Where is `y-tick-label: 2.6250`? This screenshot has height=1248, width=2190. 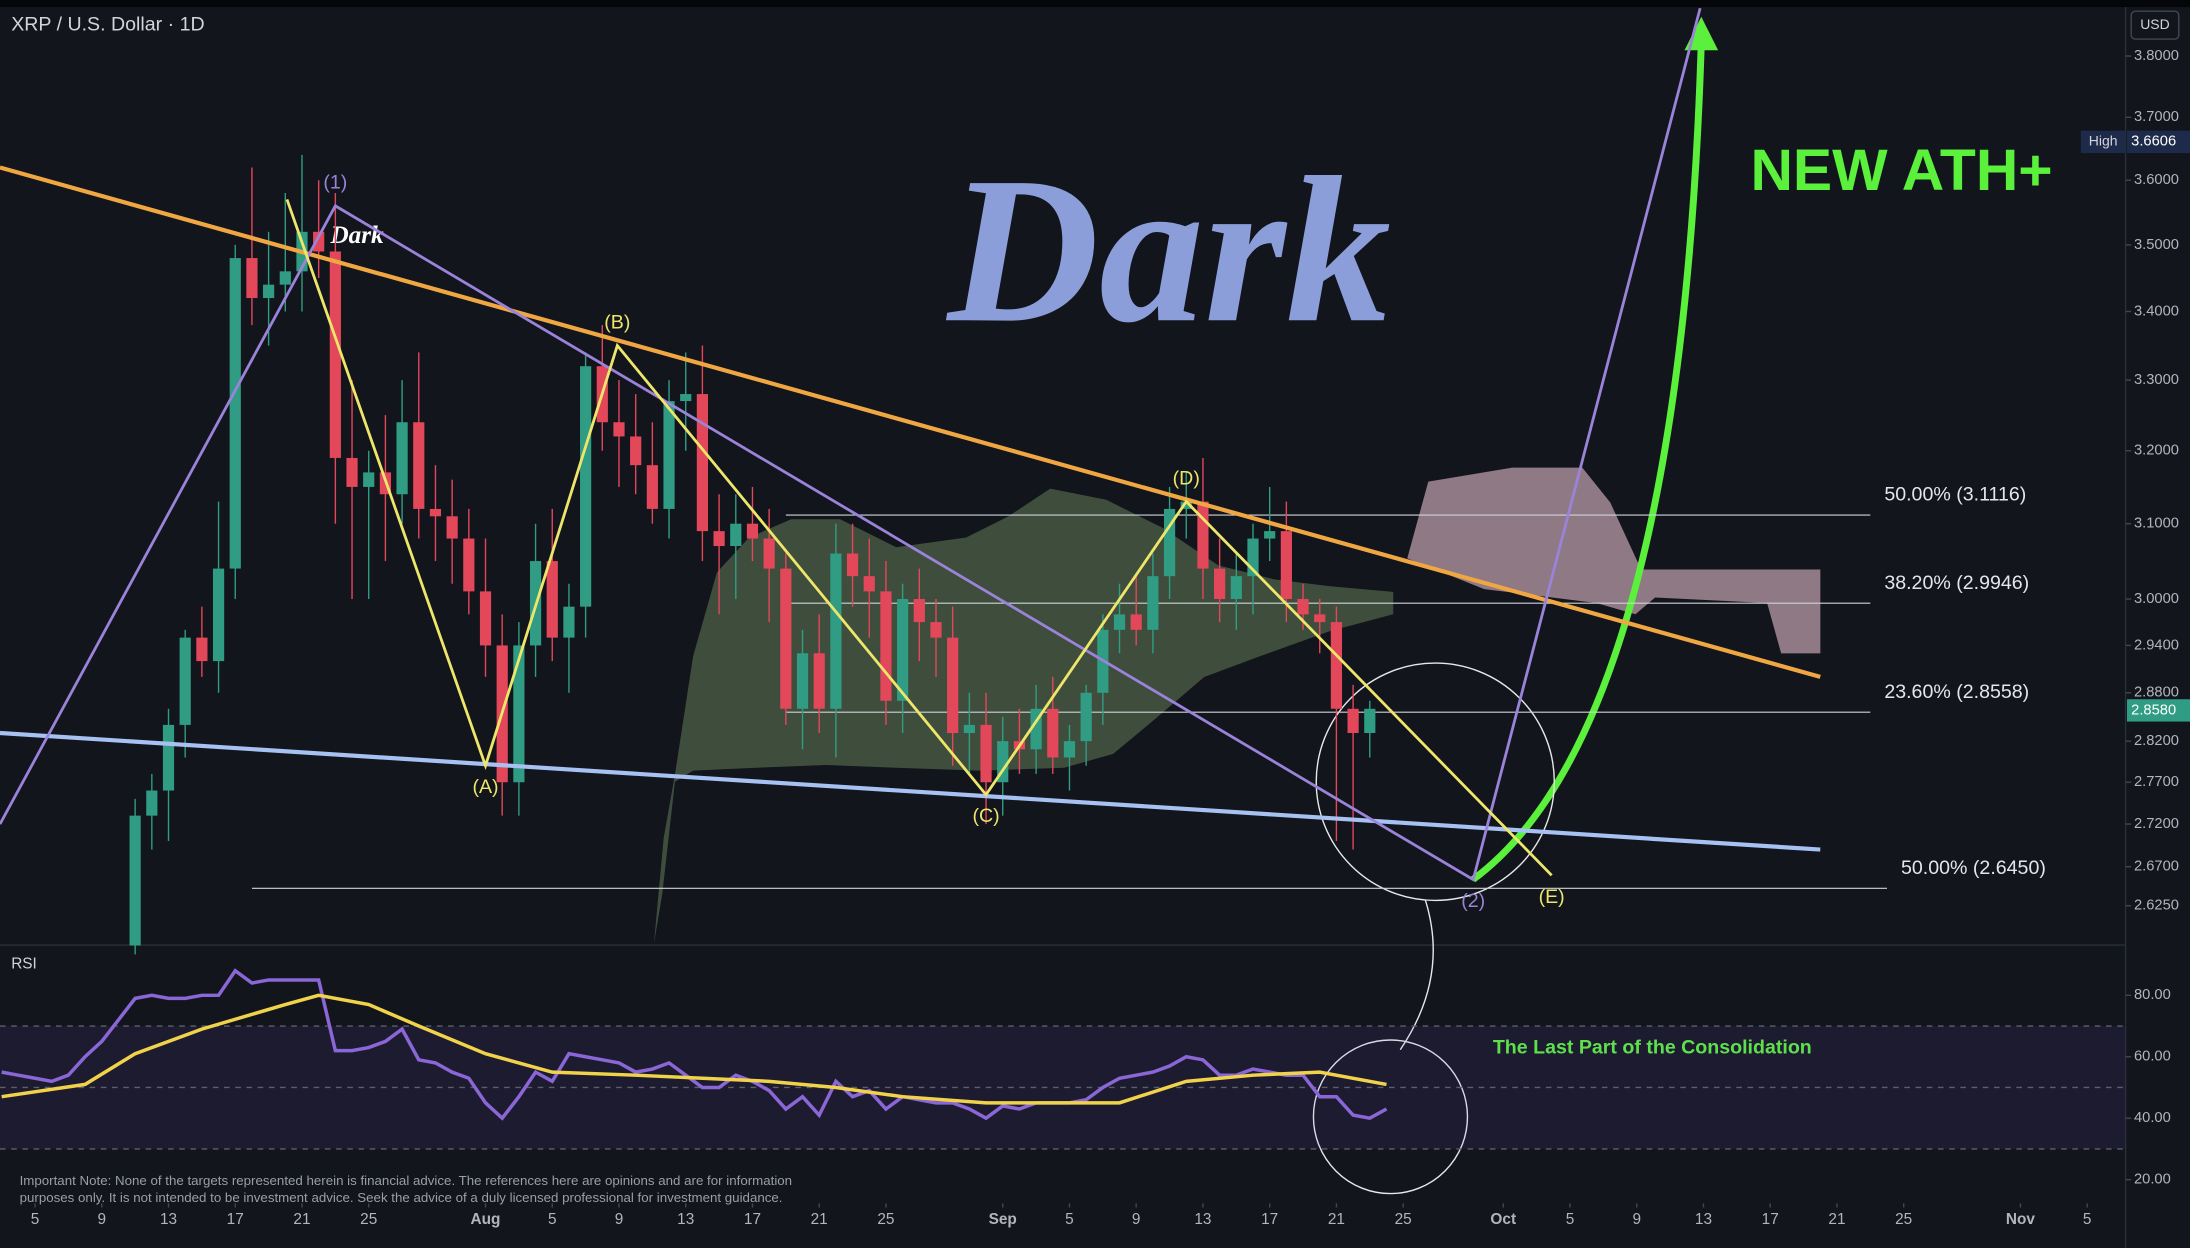
y-tick-label: 2.6250 is located at coordinates (2156, 906).